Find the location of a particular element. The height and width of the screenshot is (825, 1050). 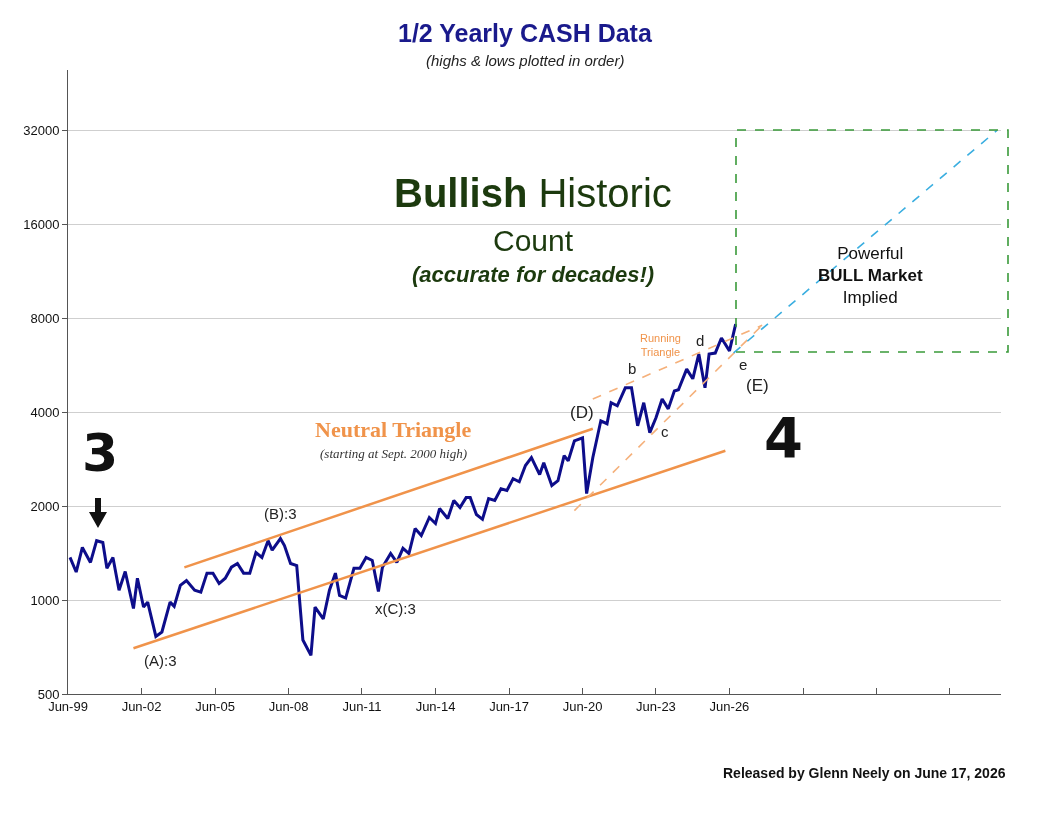

annotation: Count is located at coordinates (533, 240).